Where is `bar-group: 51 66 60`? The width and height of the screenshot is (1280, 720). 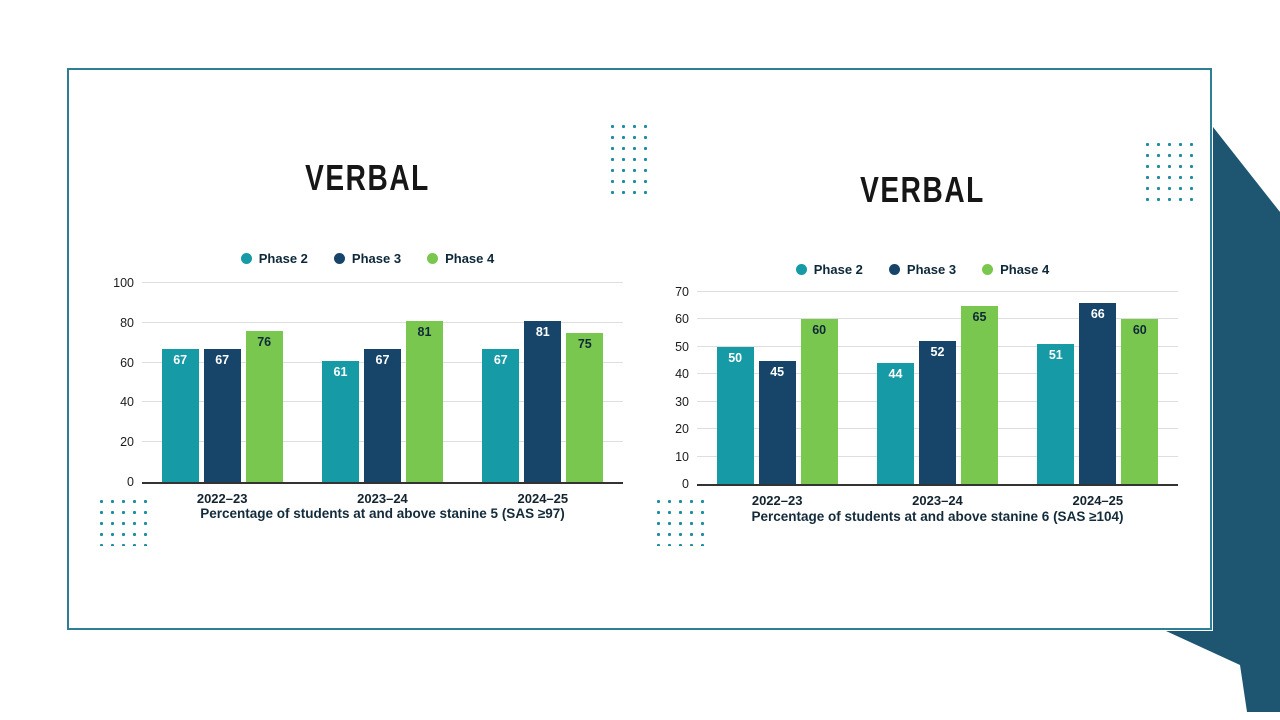
bar-group: 51 66 60 is located at coordinates (1098, 388).